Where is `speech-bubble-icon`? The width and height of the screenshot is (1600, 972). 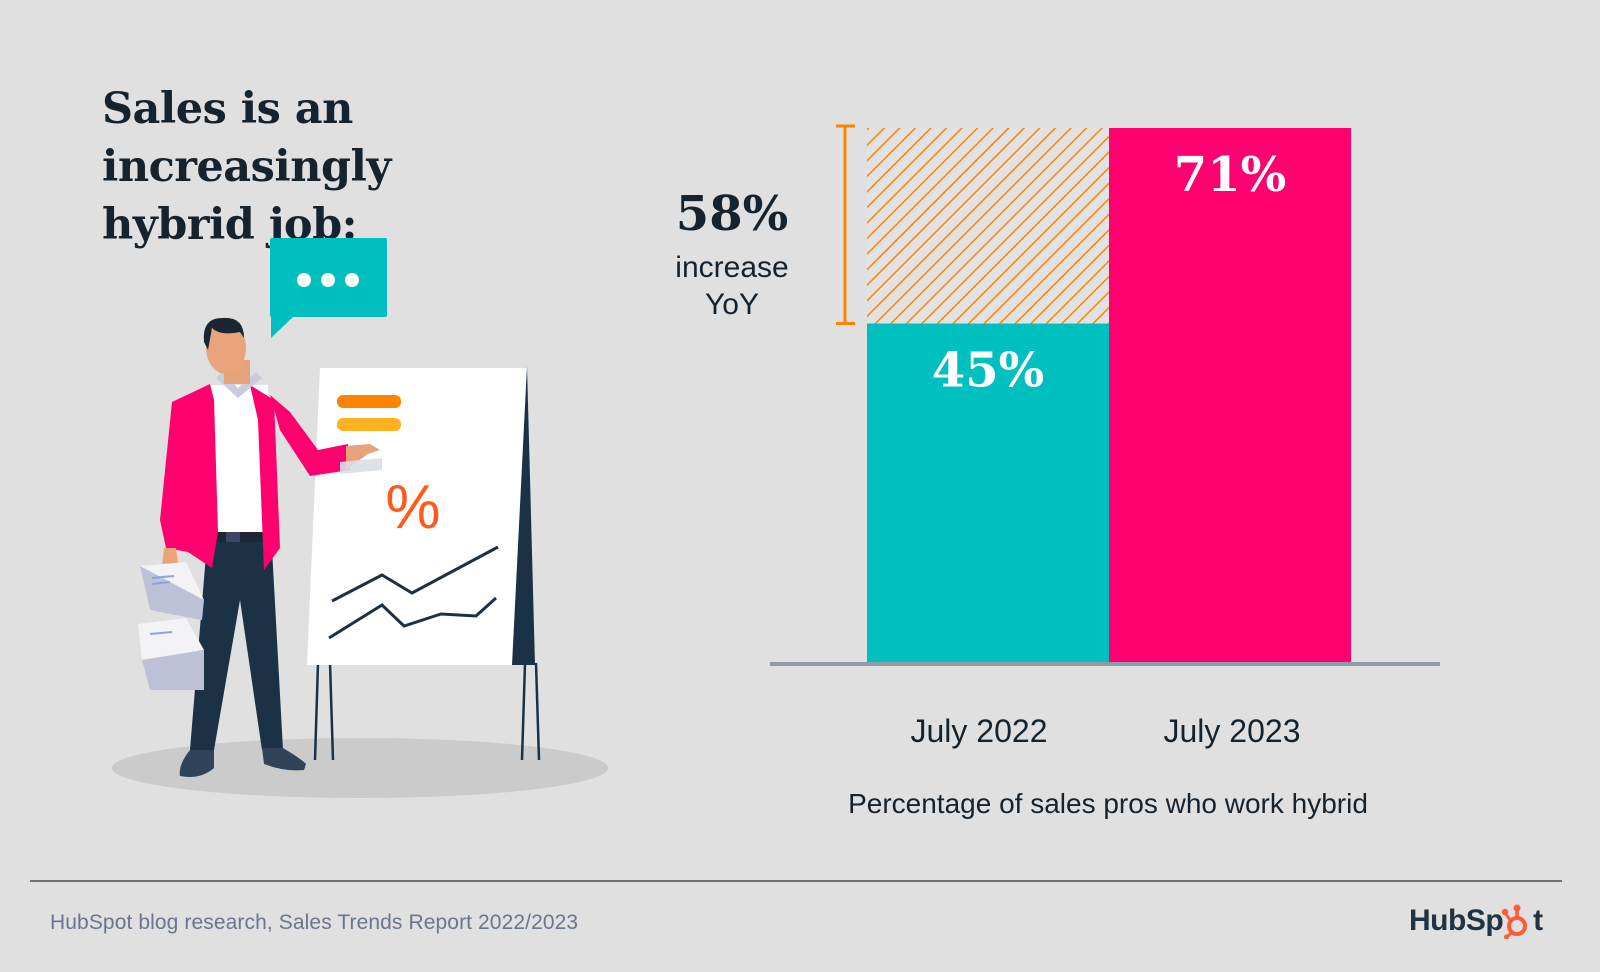
speech-bubble-icon is located at coordinates (328, 288).